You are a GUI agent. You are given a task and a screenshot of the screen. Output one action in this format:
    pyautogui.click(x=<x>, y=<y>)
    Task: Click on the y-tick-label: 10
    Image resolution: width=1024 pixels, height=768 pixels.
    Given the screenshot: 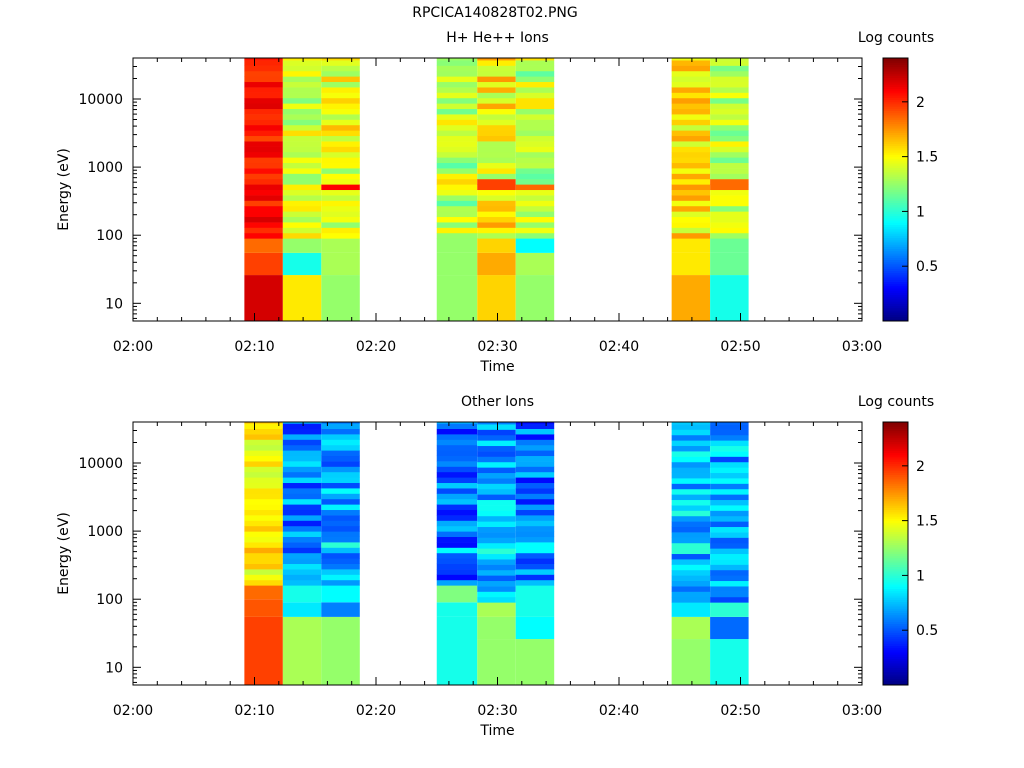 What is the action you would take?
    pyautogui.click(x=114, y=304)
    